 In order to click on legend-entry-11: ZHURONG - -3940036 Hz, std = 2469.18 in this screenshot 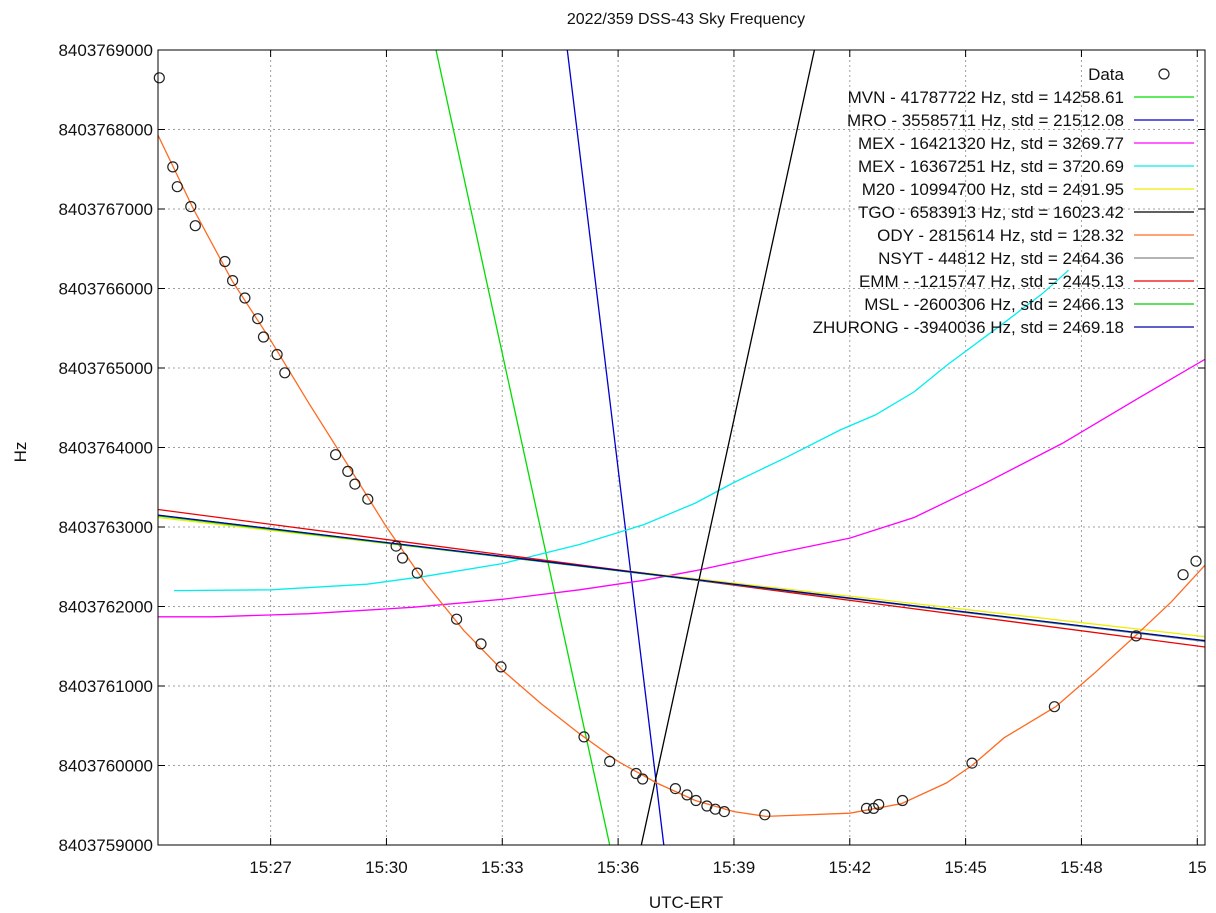, I will do `click(968, 327)`.